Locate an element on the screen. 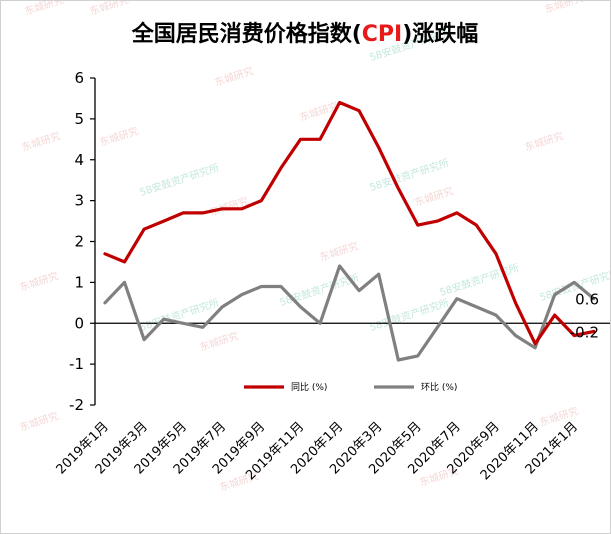 The width and height of the screenshot is (611, 534). y-tick-label: 4 is located at coordinates (79, 160).